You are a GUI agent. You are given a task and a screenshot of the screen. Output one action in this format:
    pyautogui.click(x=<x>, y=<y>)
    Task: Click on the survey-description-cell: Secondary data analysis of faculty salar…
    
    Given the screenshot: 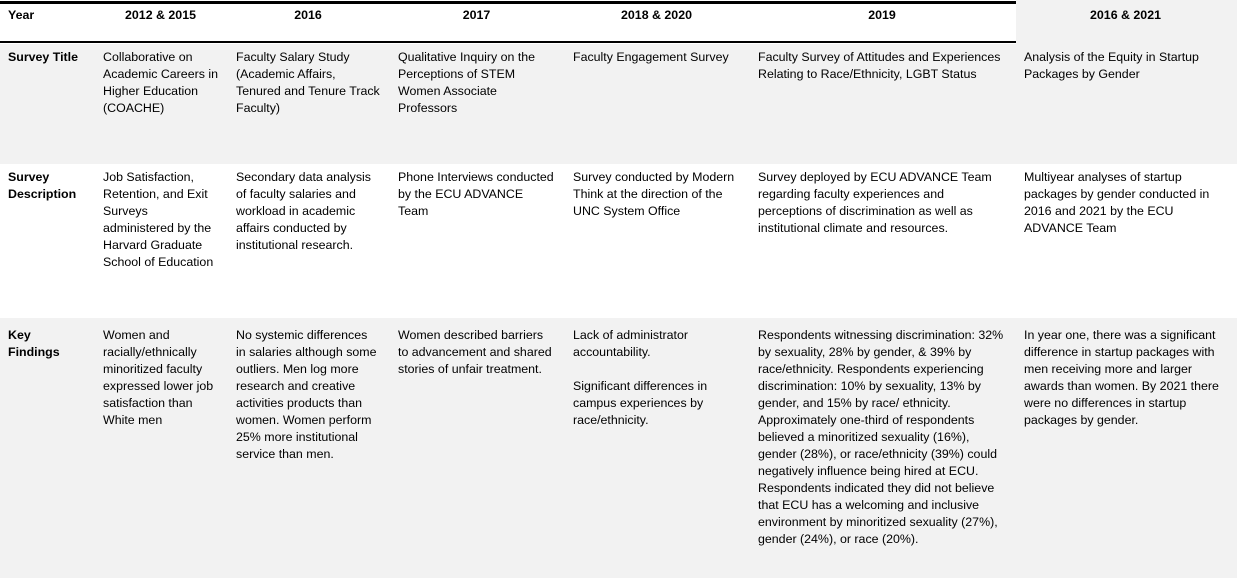 What is the action you would take?
    pyautogui.click(x=304, y=211)
    